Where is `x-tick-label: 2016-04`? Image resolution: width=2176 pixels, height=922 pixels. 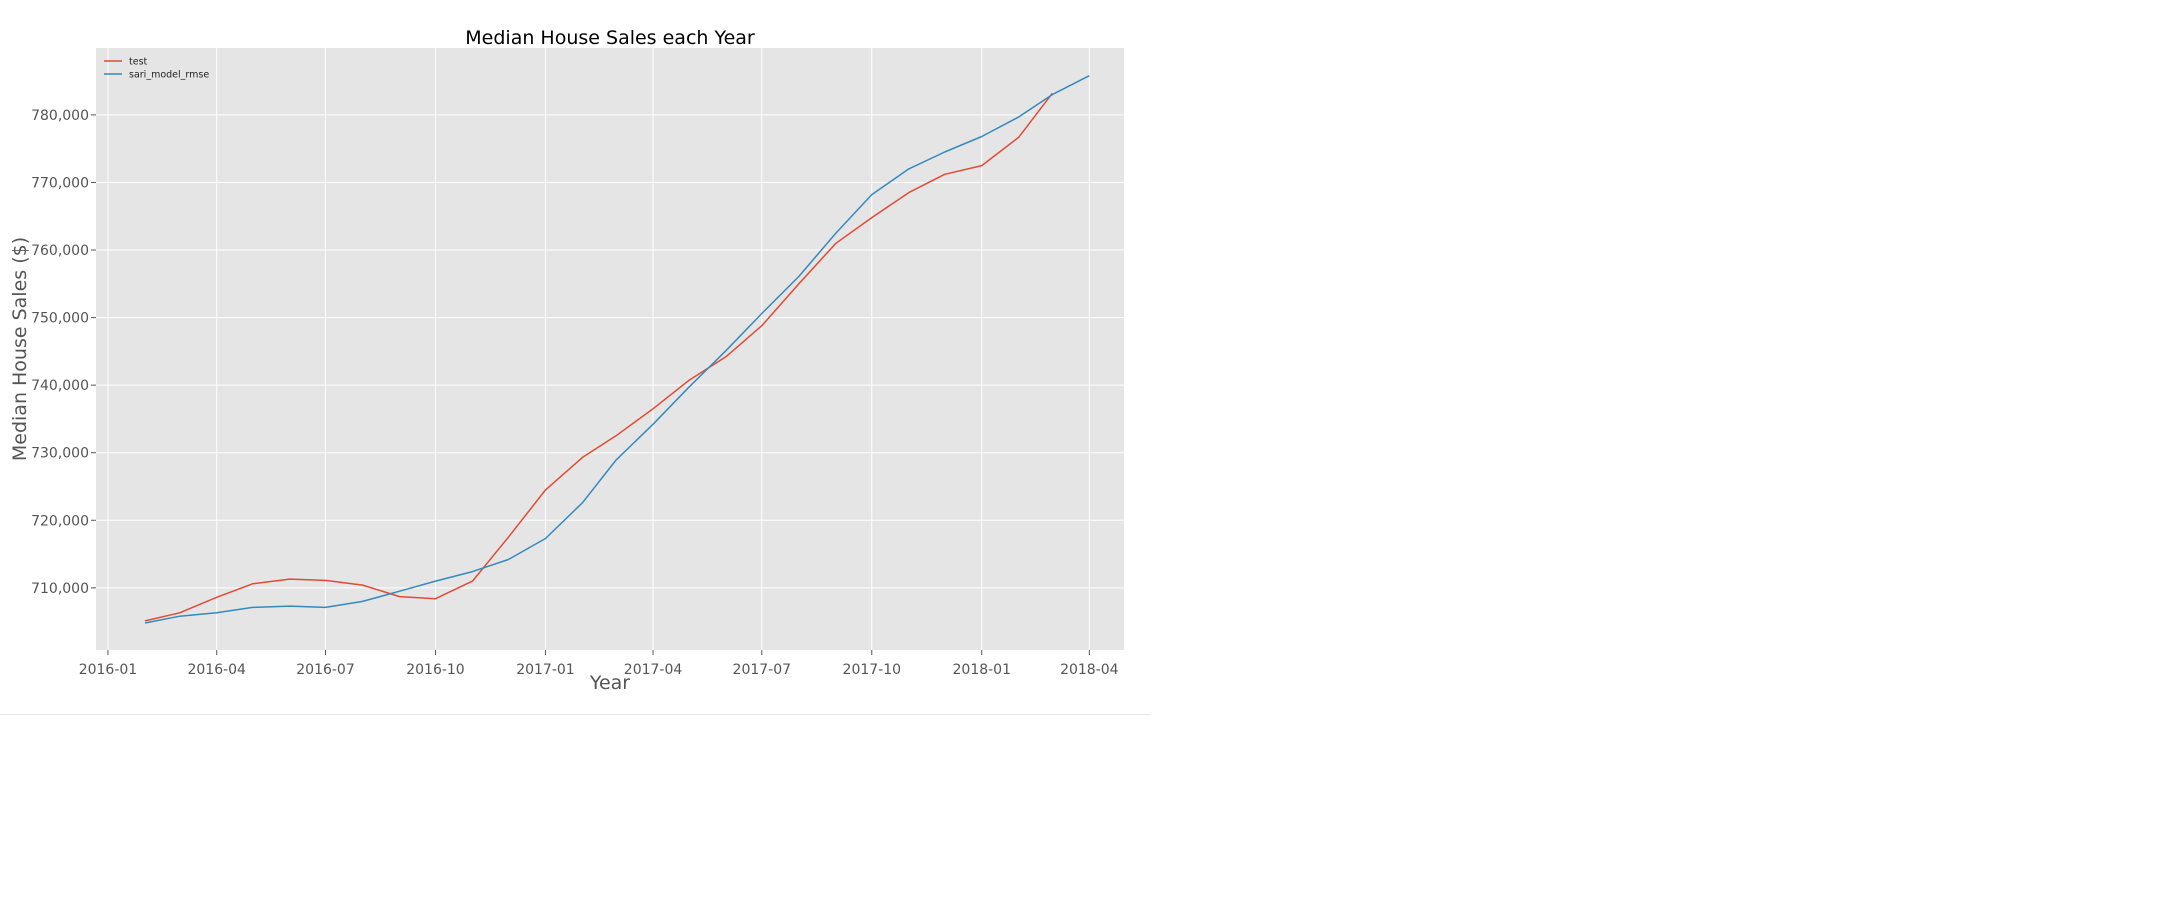 x-tick-label: 2016-04 is located at coordinates (216, 670).